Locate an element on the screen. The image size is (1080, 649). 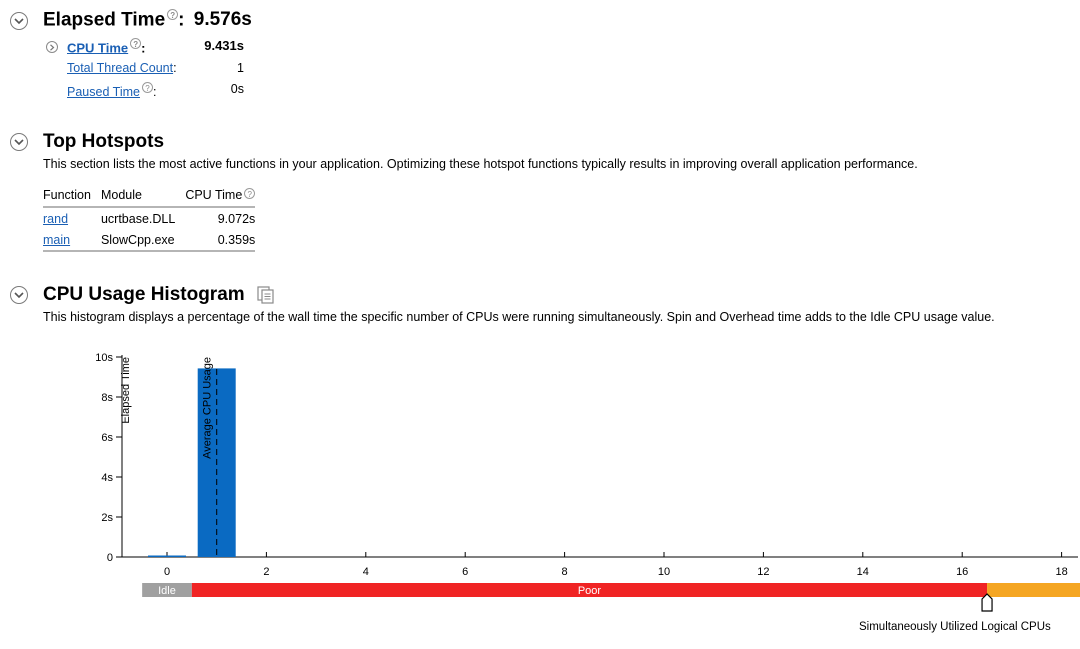
y-tick-label: 10s is located at coordinates (104, 358).